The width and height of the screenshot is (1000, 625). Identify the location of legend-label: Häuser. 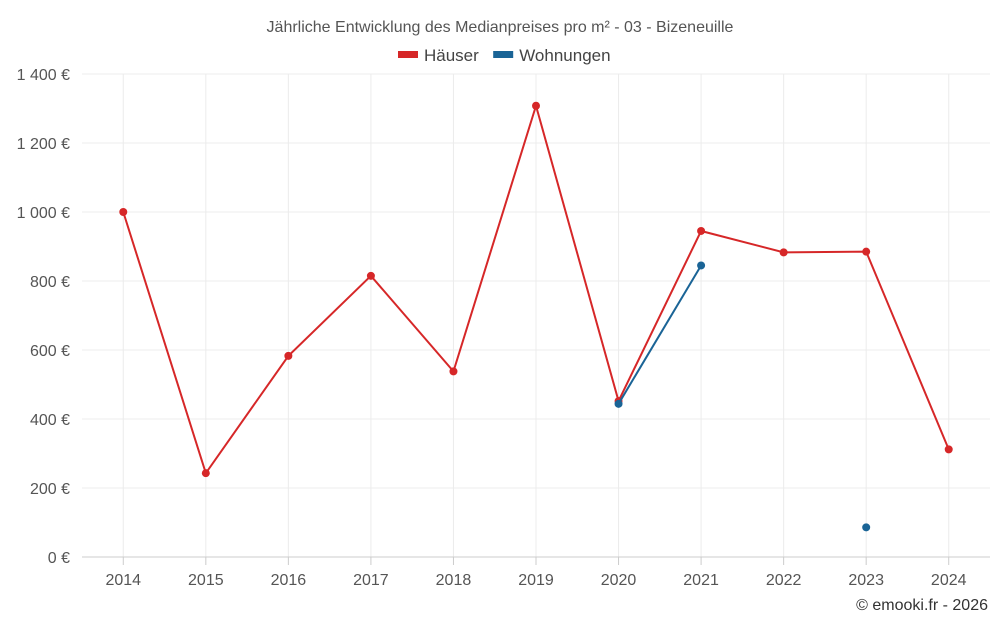
(451, 55).